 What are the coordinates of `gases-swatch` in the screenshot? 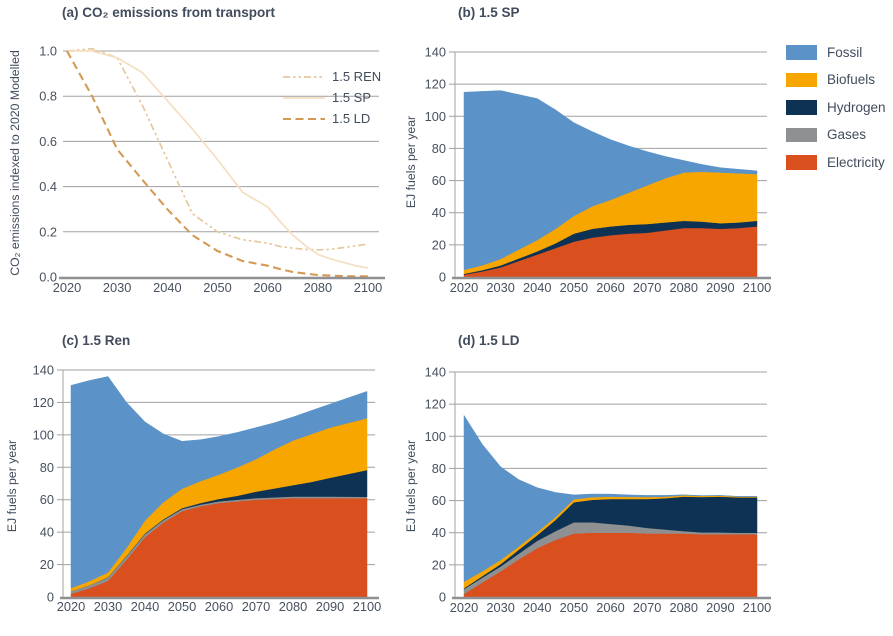 It's located at (801, 134).